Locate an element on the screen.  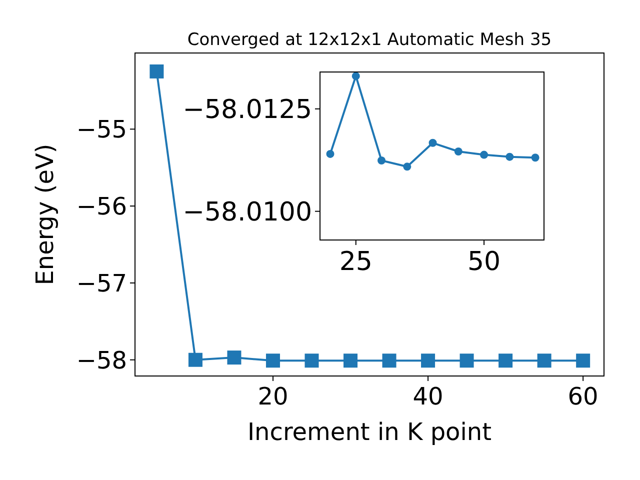
x-tick-label: 60 is located at coordinates (583, 396).